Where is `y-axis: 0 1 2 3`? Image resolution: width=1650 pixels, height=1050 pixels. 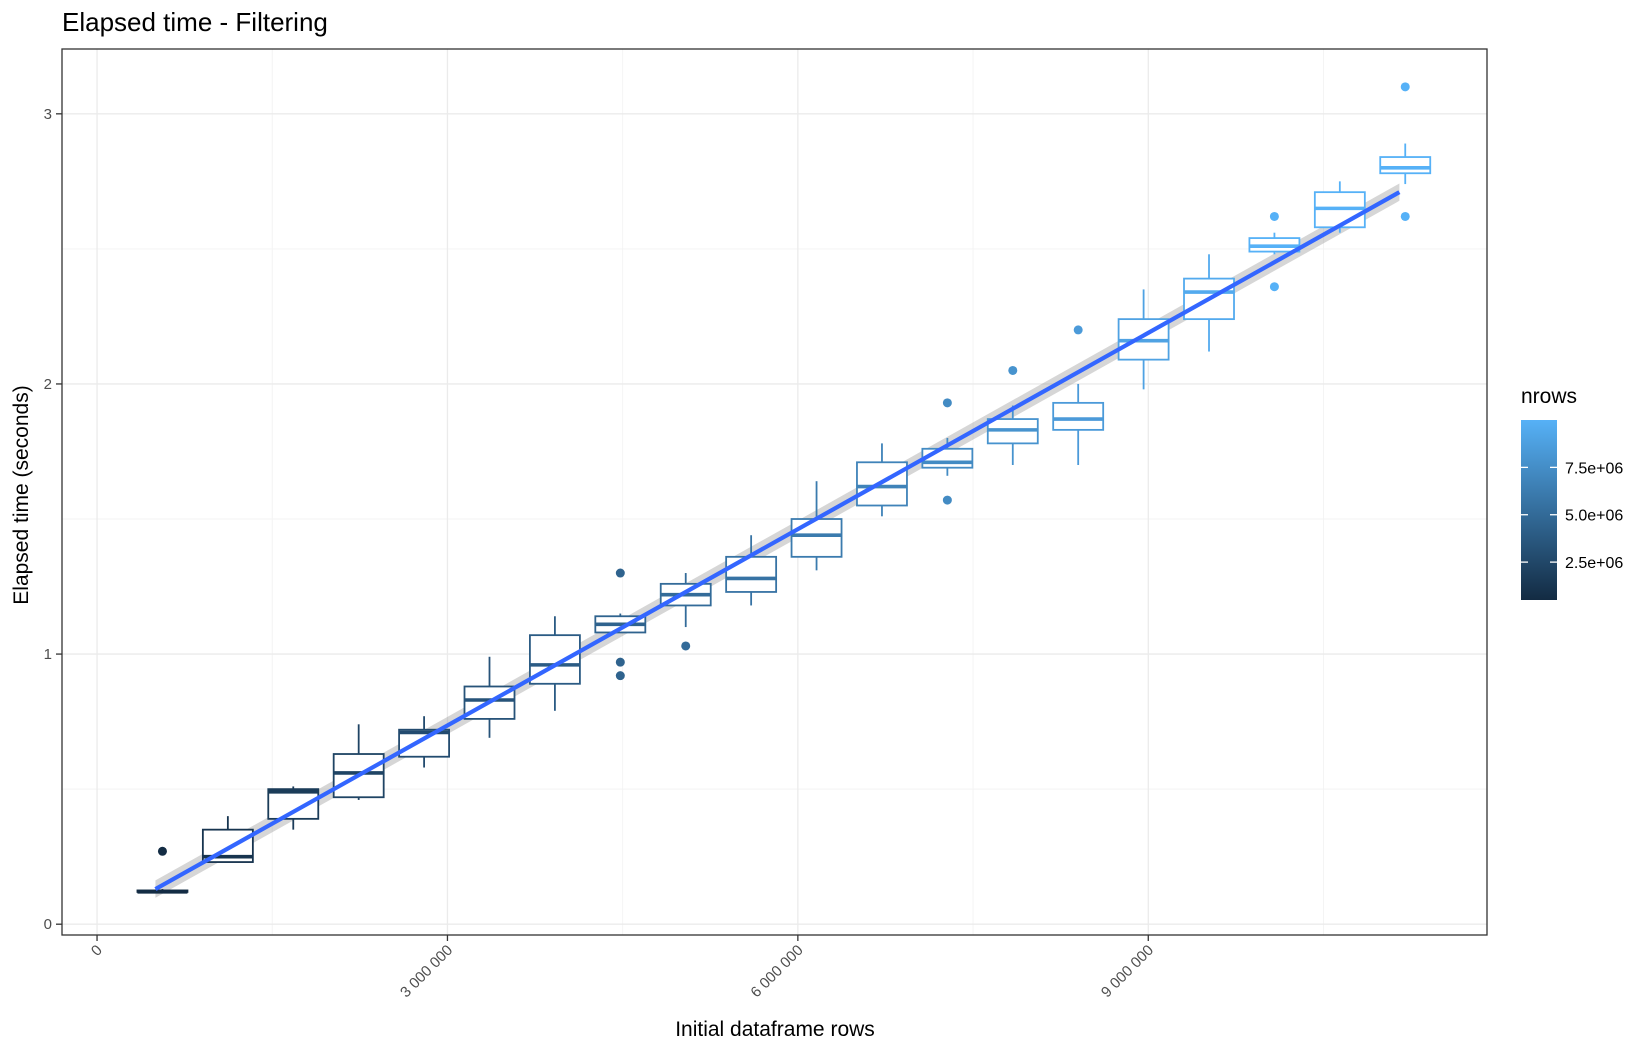 y-axis: 0 1 2 3 is located at coordinates (53, 519).